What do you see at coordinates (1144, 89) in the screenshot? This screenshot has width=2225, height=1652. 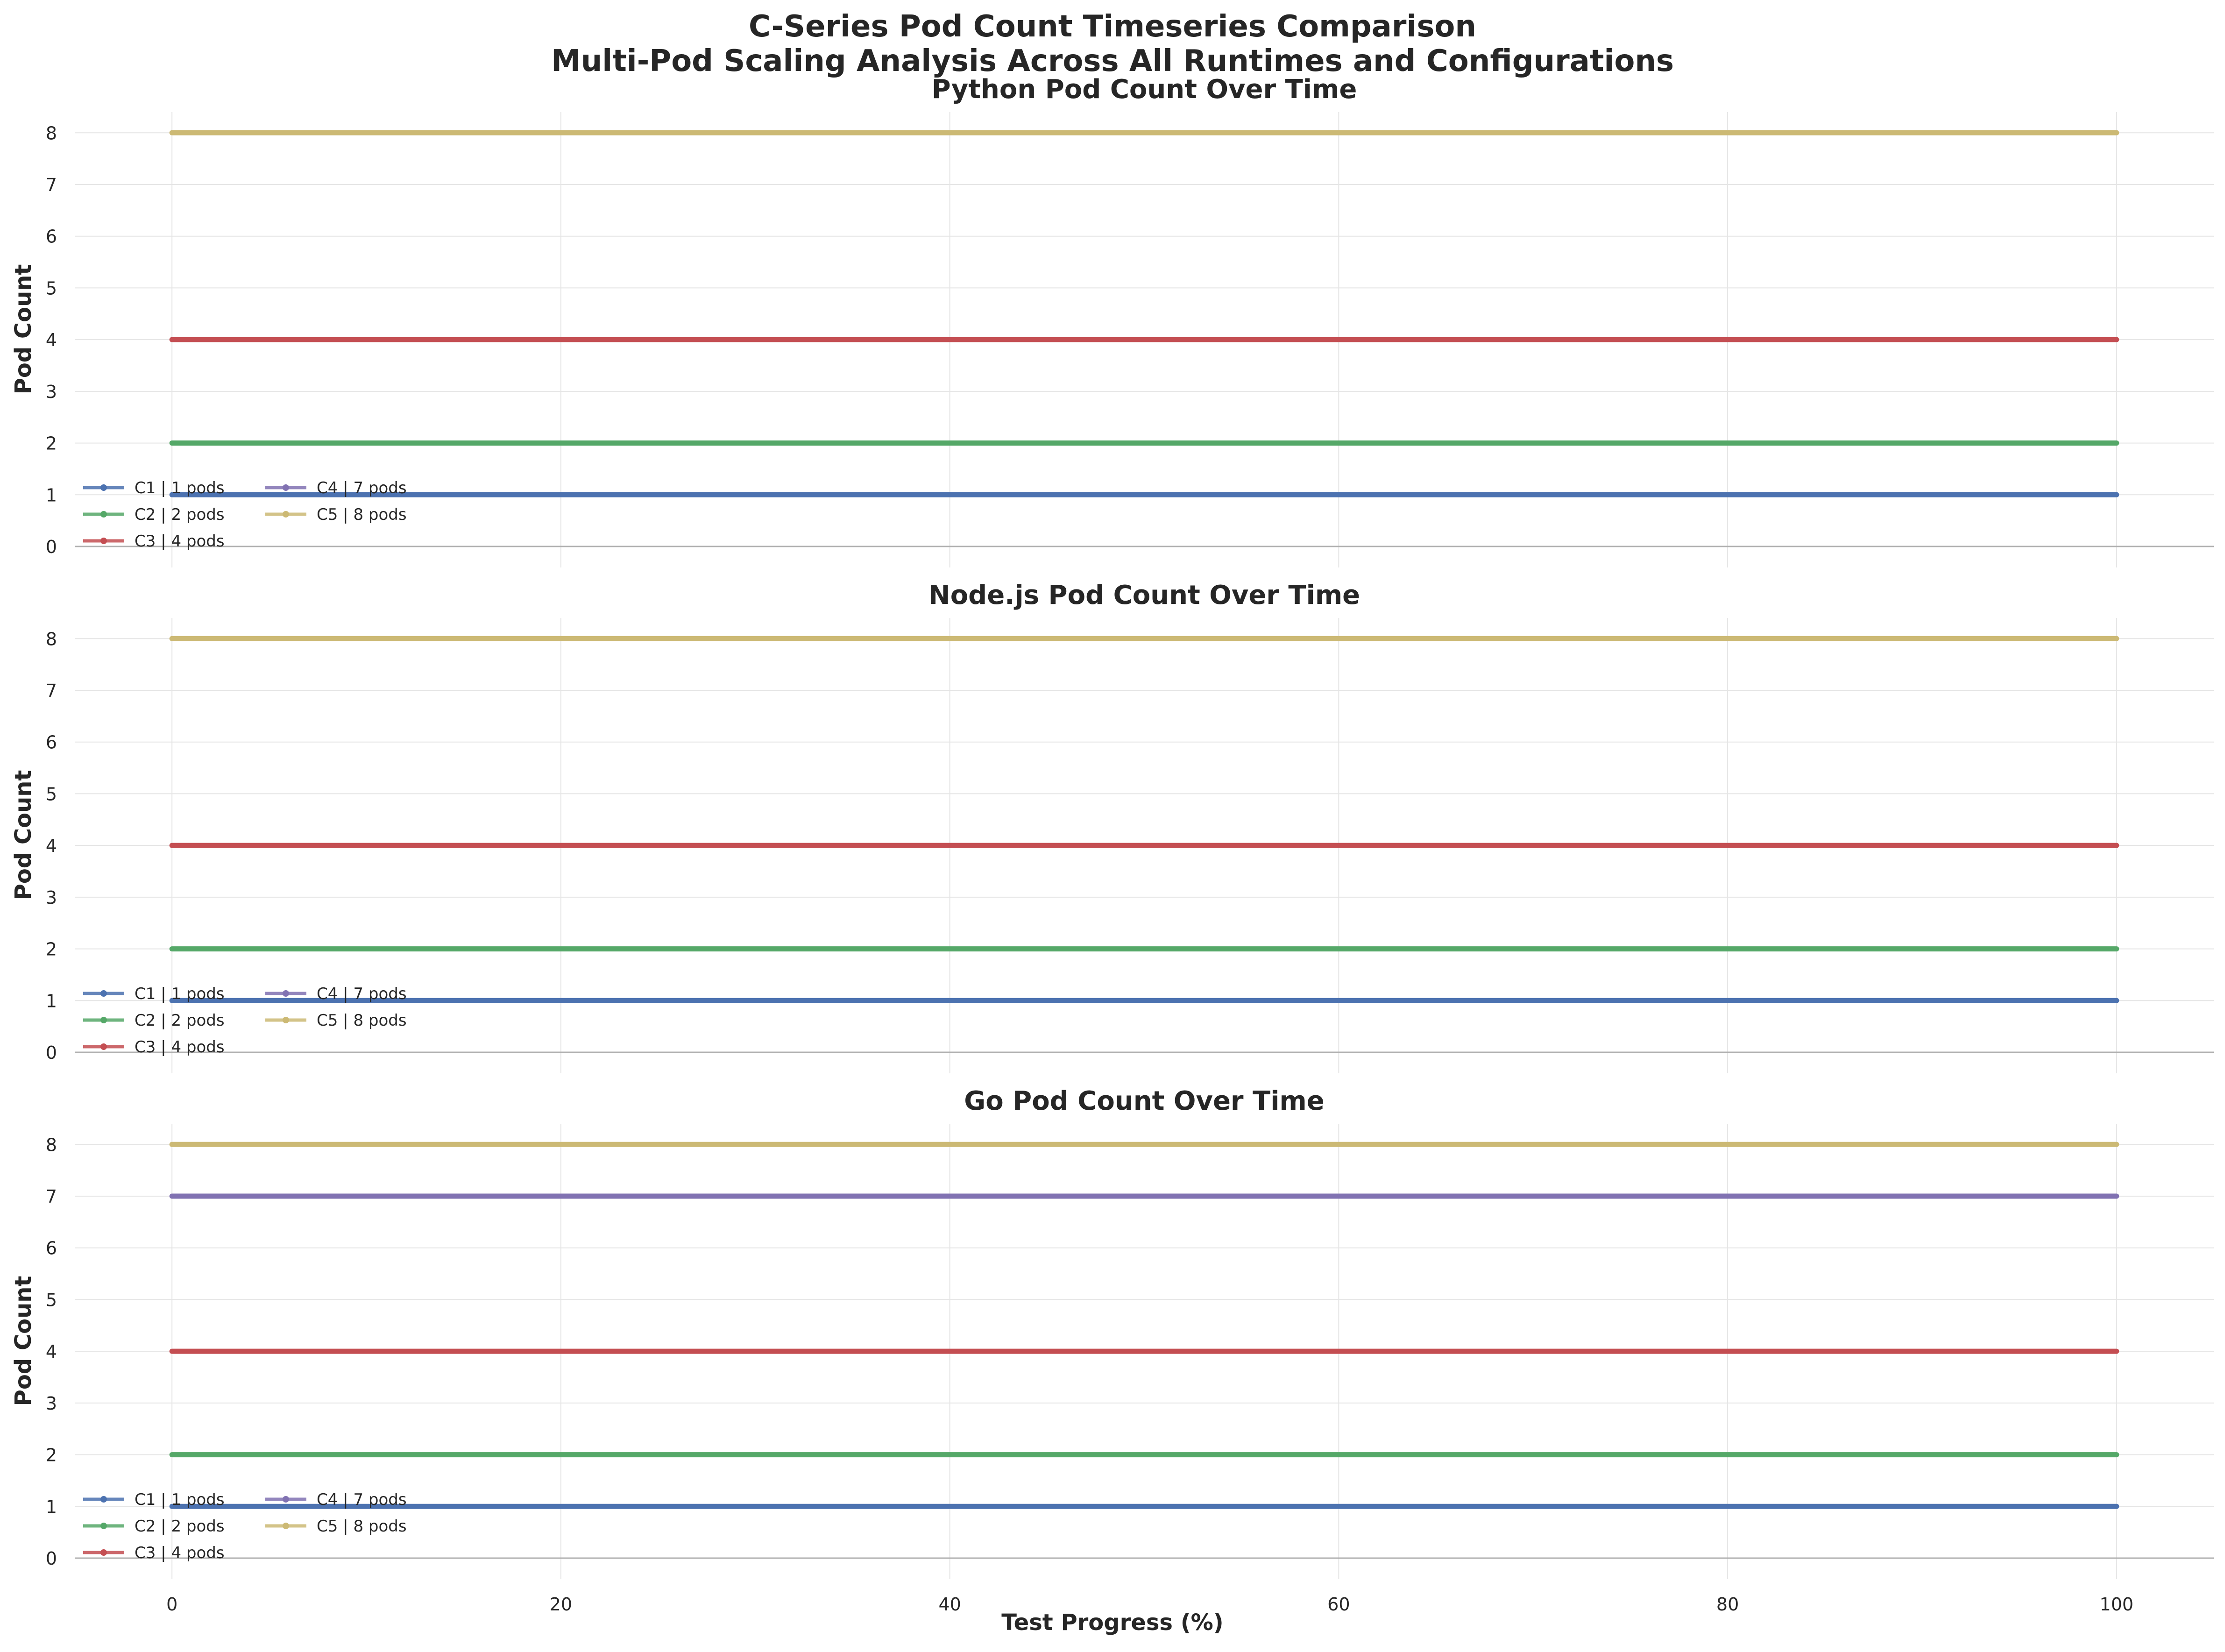 I see `panel-title: Python Pod Count Over Time` at bounding box center [1144, 89].